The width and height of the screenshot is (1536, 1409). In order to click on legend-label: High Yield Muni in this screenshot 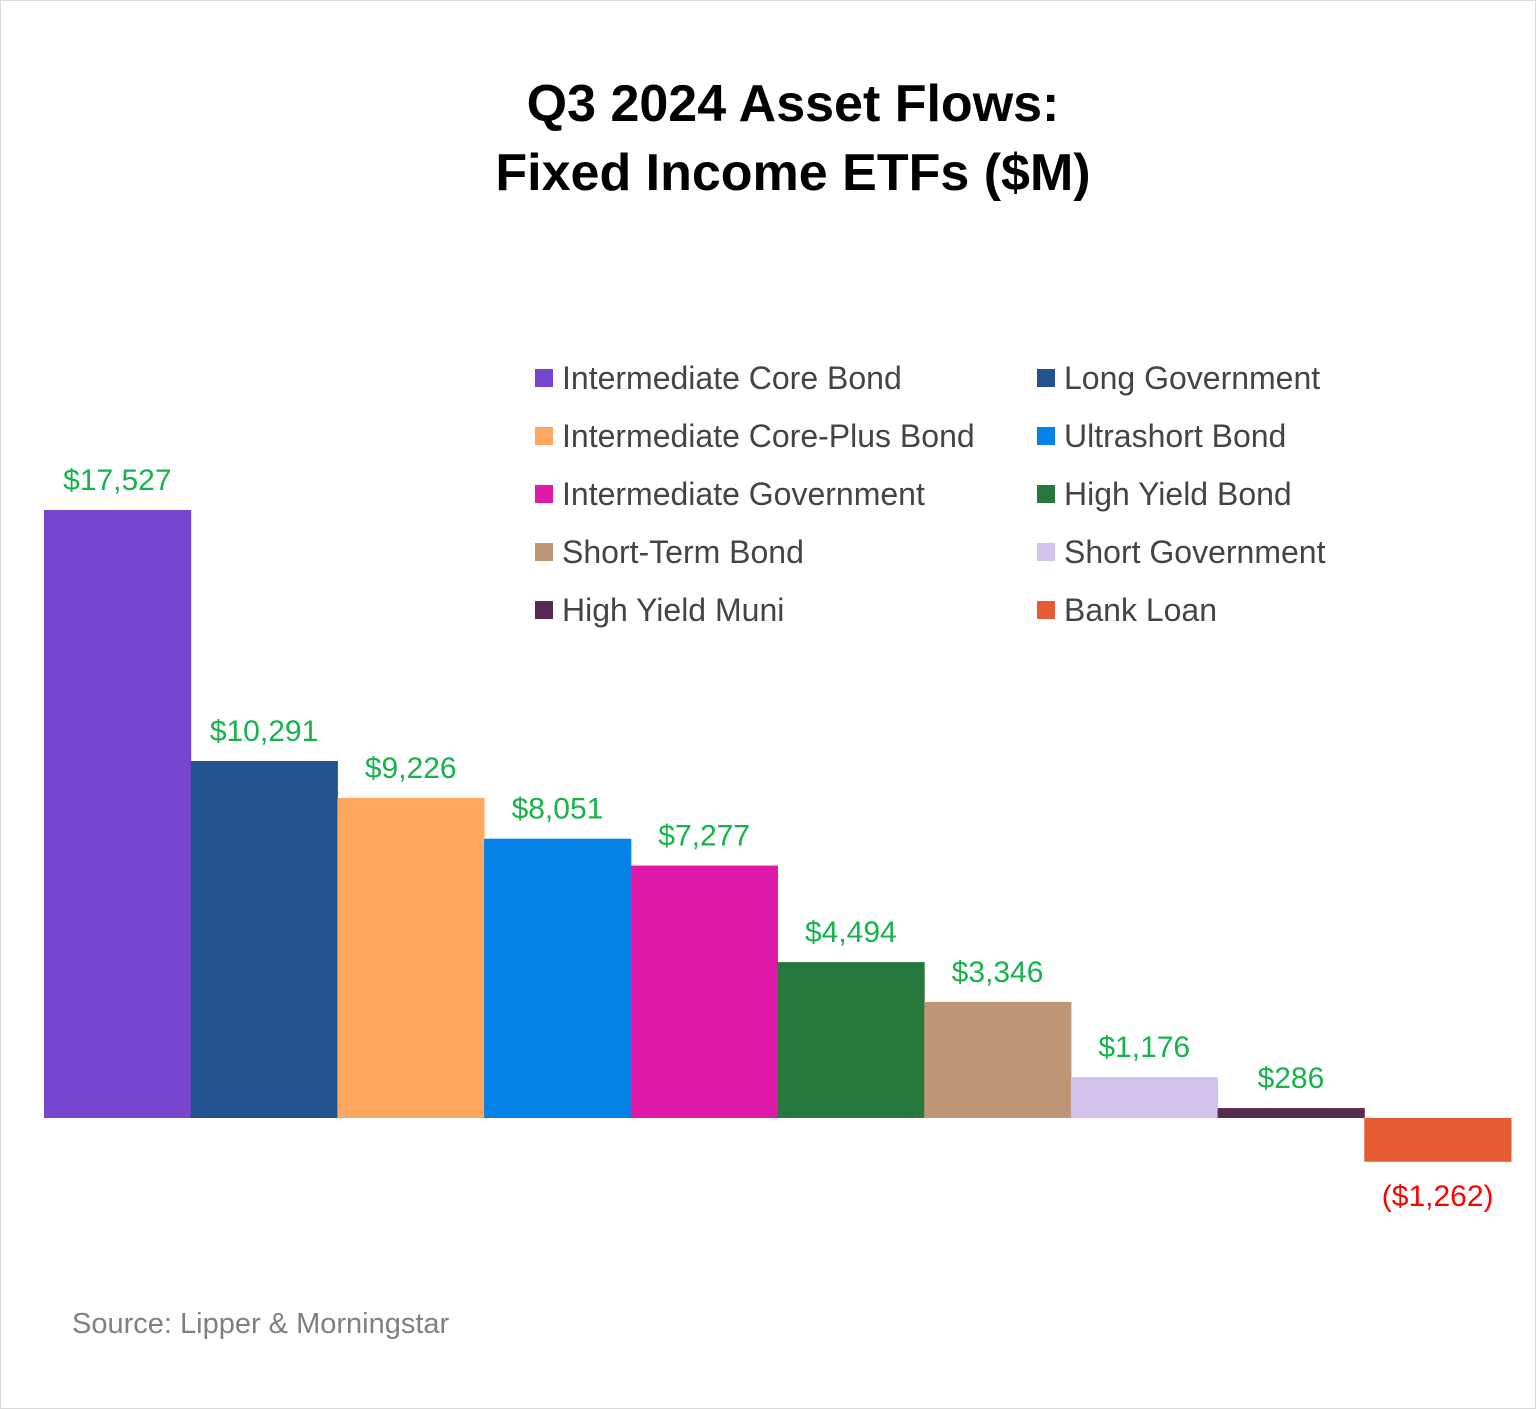, I will do `click(673, 610)`.